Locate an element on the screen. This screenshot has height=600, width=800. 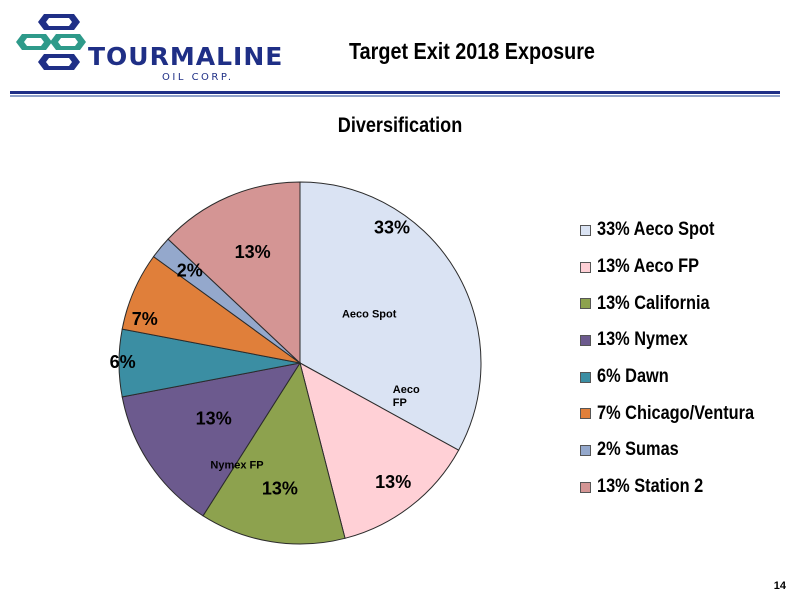
legend-label: 2% Sumas is located at coordinates (638, 450).